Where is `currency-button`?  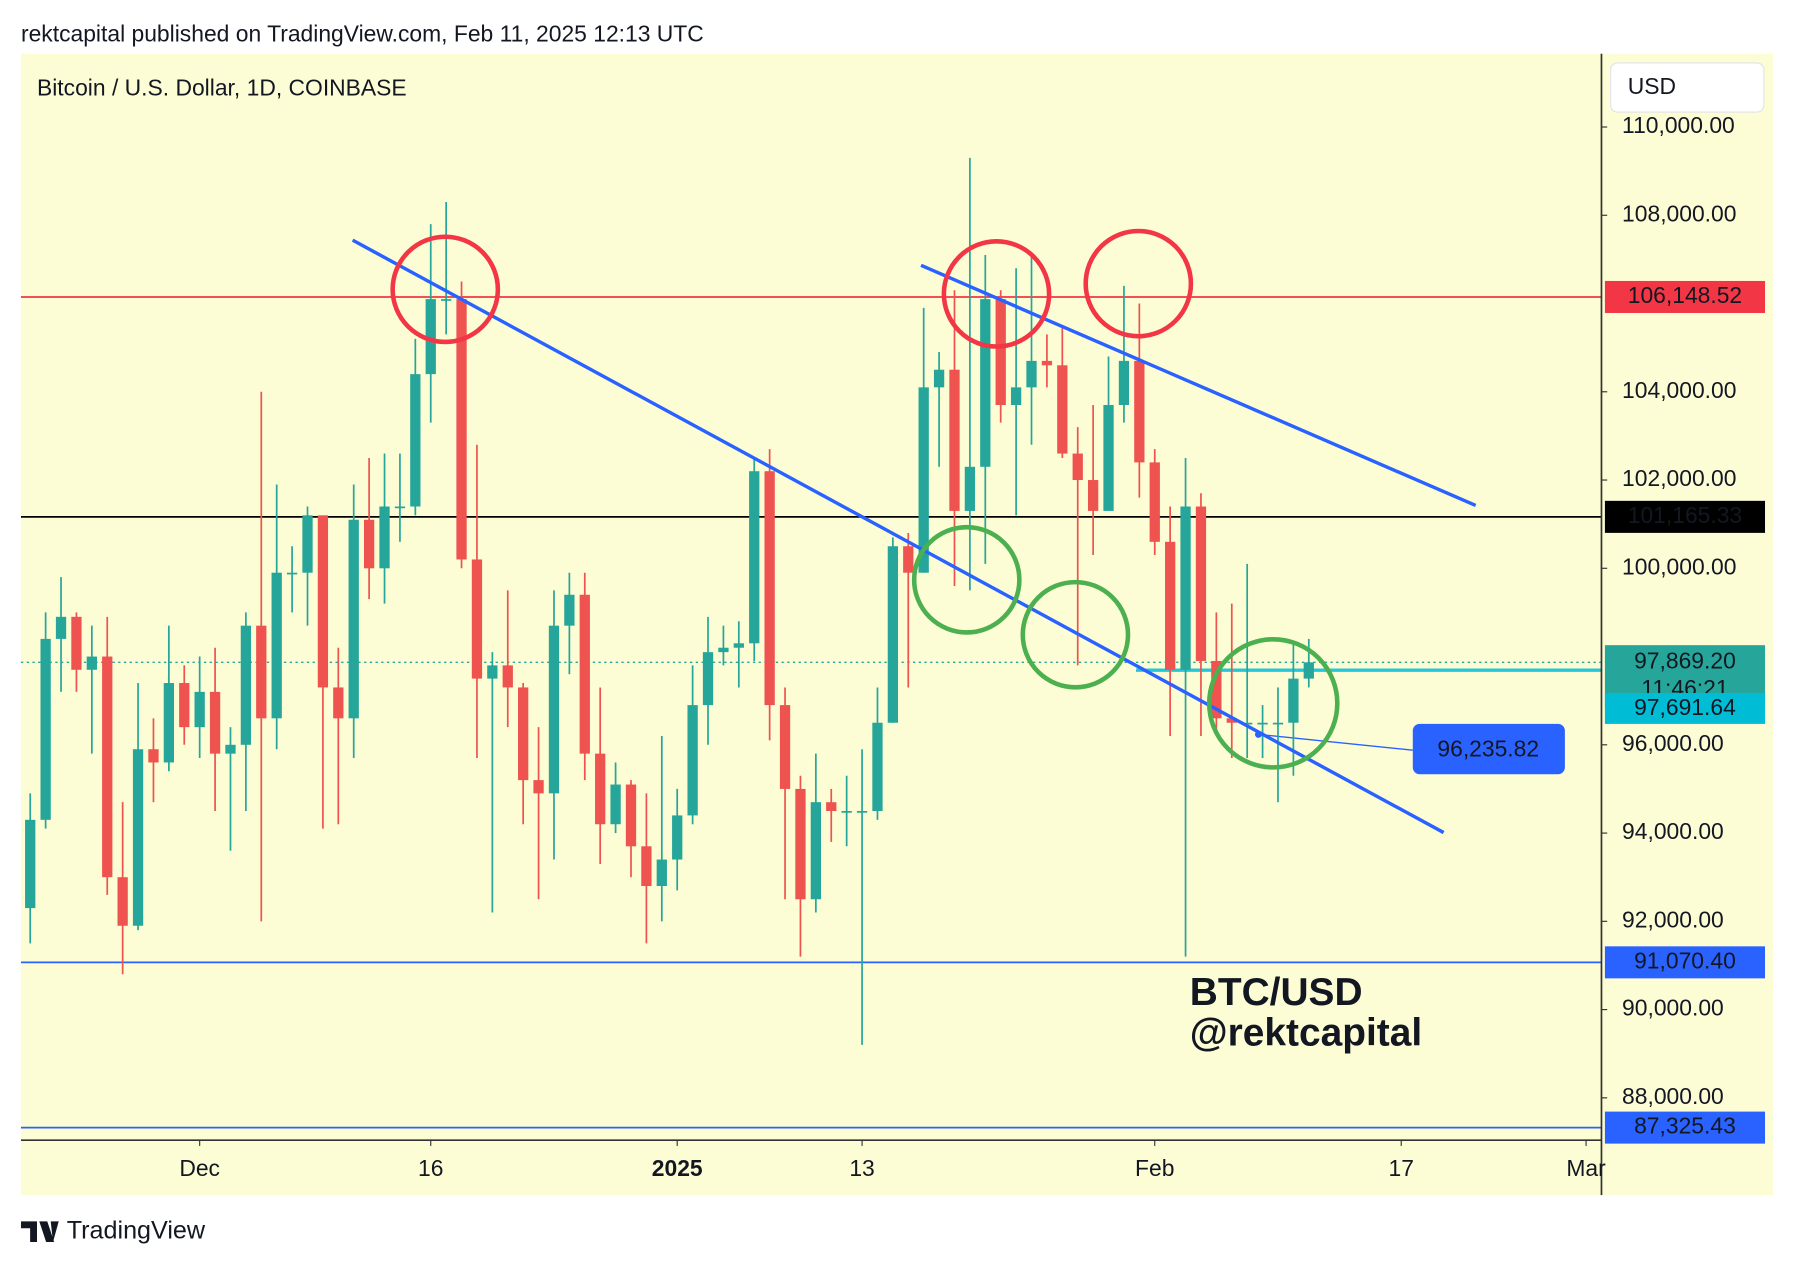
currency-button is located at coordinates (1687, 87).